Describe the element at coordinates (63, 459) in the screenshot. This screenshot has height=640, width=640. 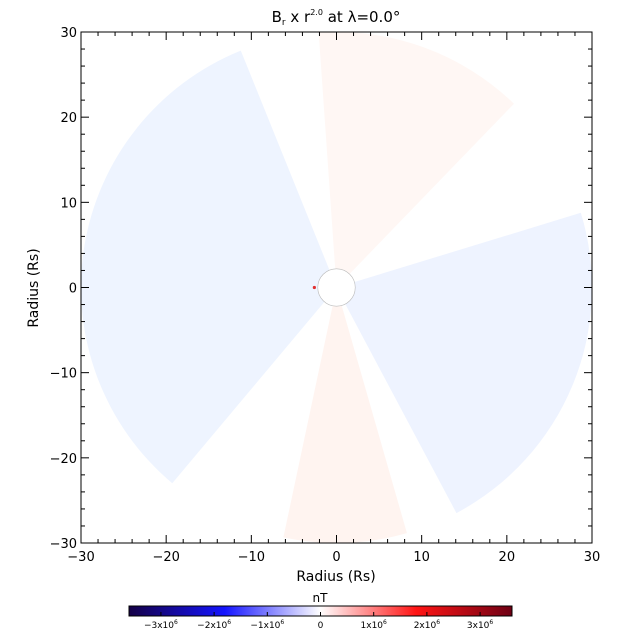
I see `y-tick-label: −20` at that location.